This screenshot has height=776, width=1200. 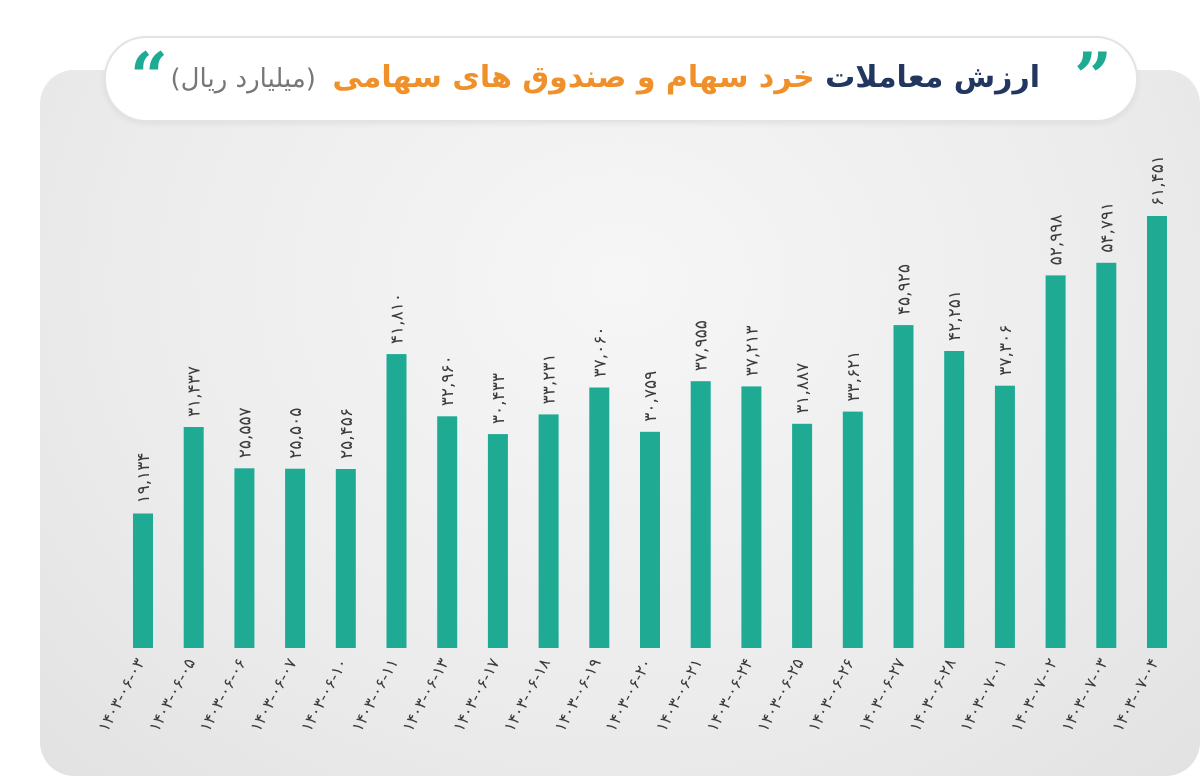 What do you see at coordinates (347, 433) in the screenshot?
I see `bar-value-label: ۲۵,۴۵۶` at bounding box center [347, 433].